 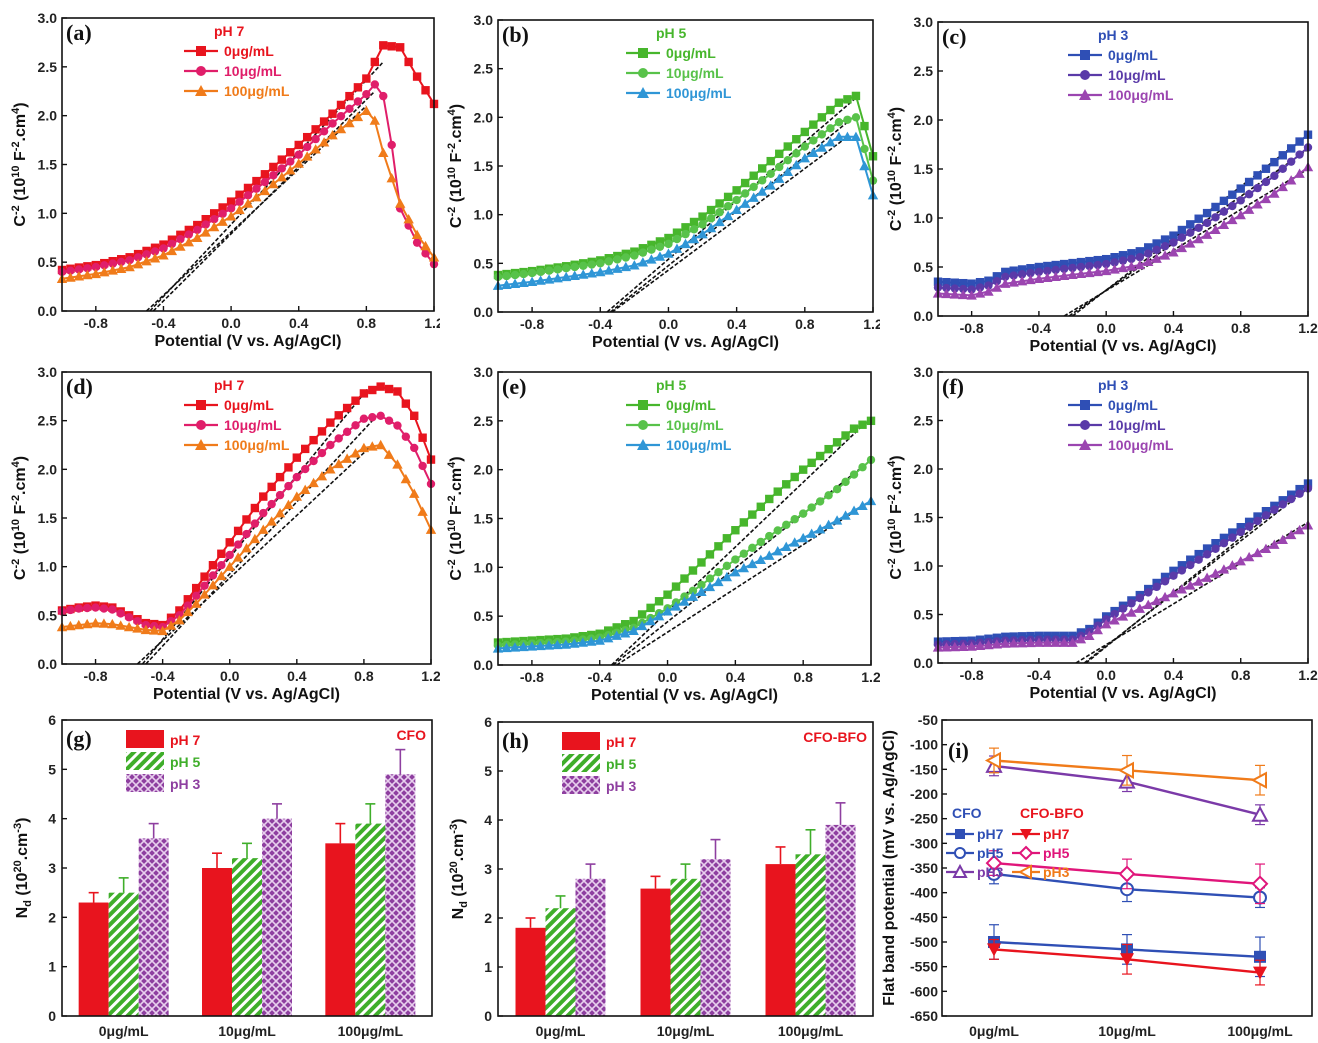 What do you see at coordinates (560, 962) in the screenshot?
I see `bar` at bounding box center [560, 962].